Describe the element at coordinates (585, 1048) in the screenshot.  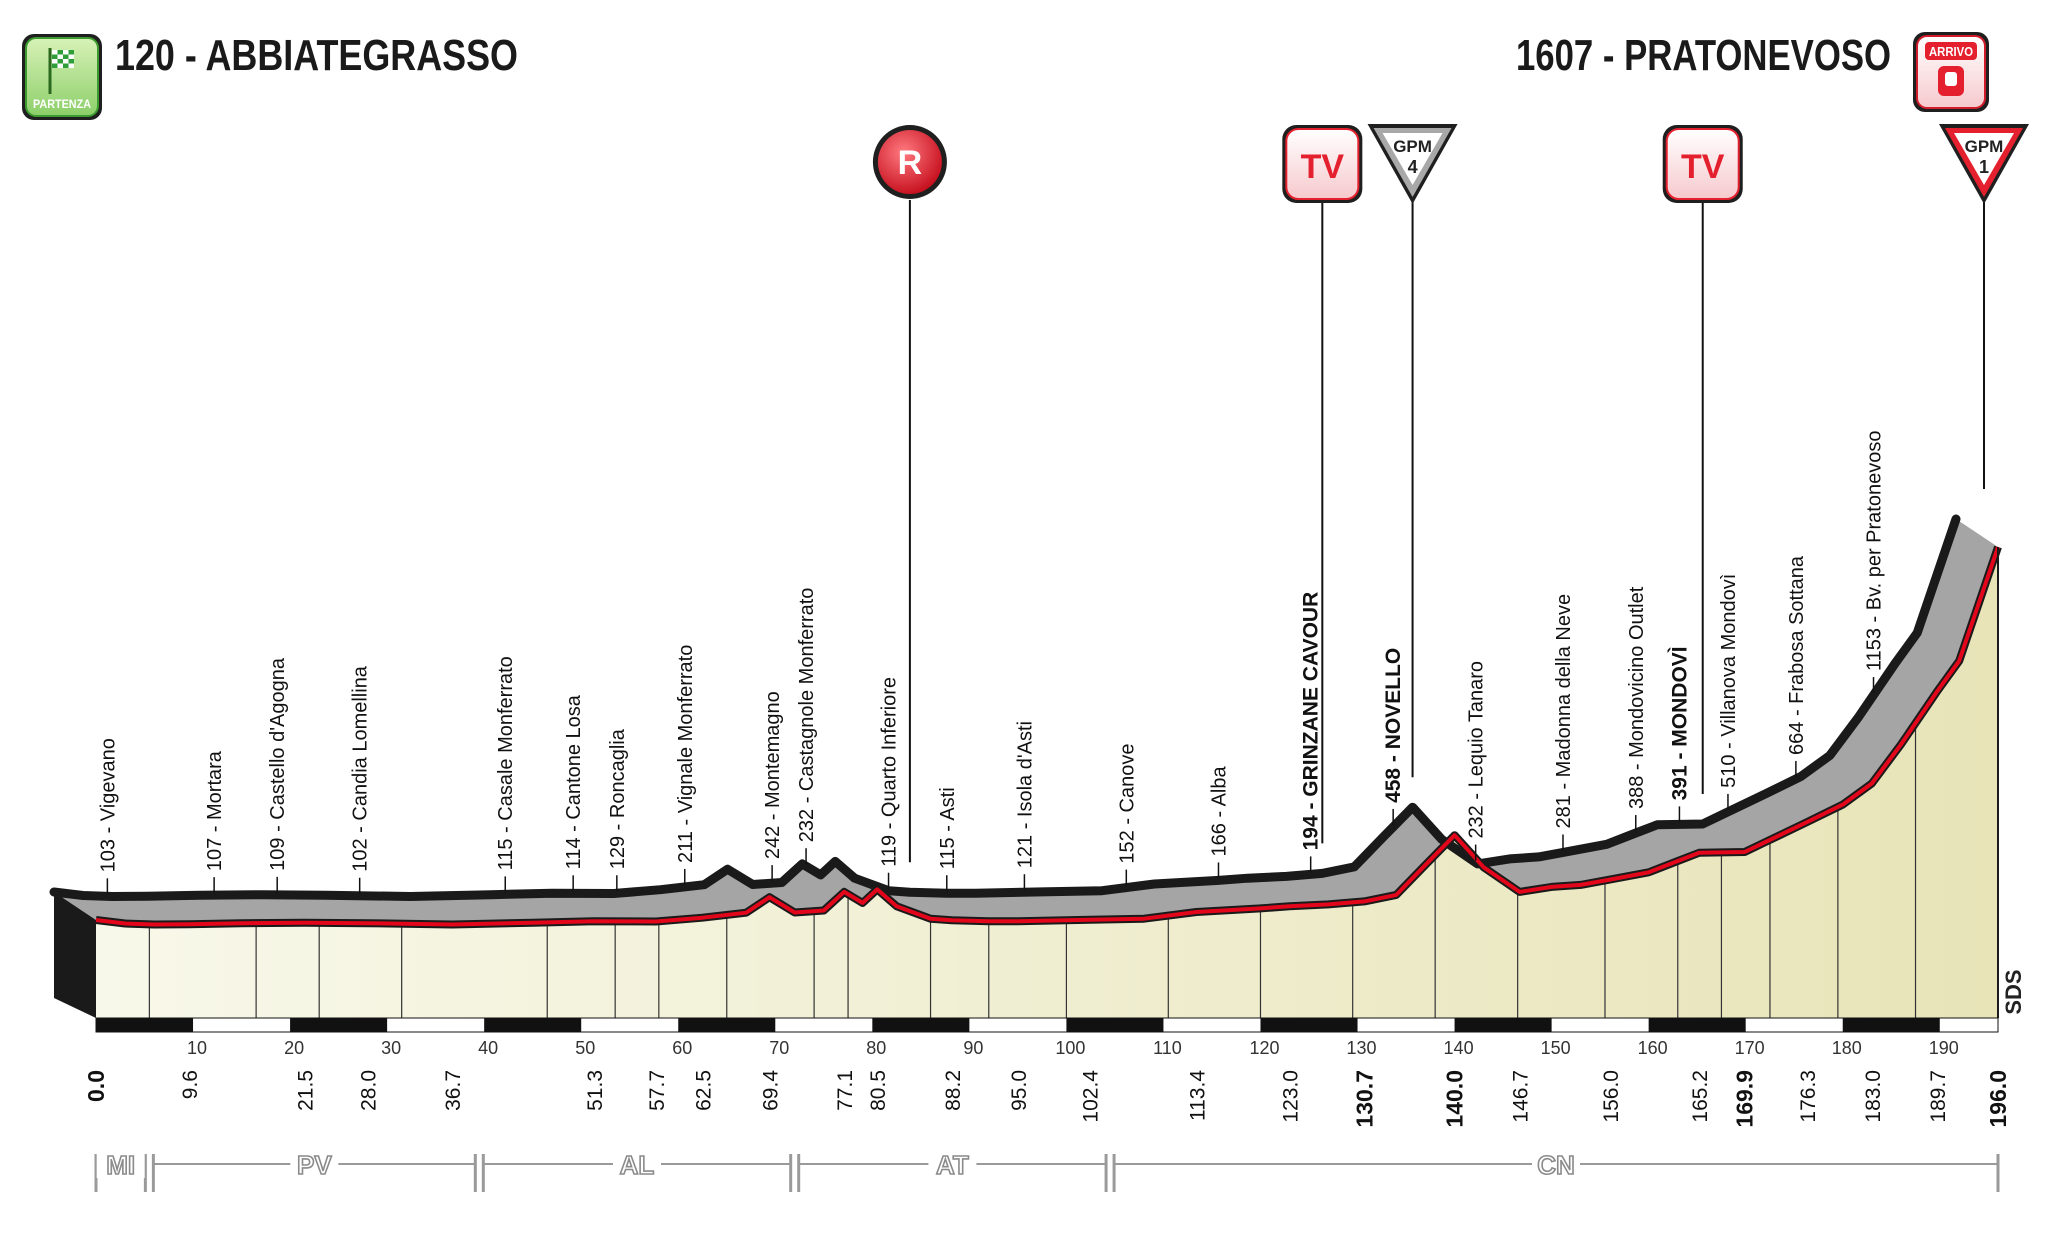
I see `axis-tick-label: 50` at that location.